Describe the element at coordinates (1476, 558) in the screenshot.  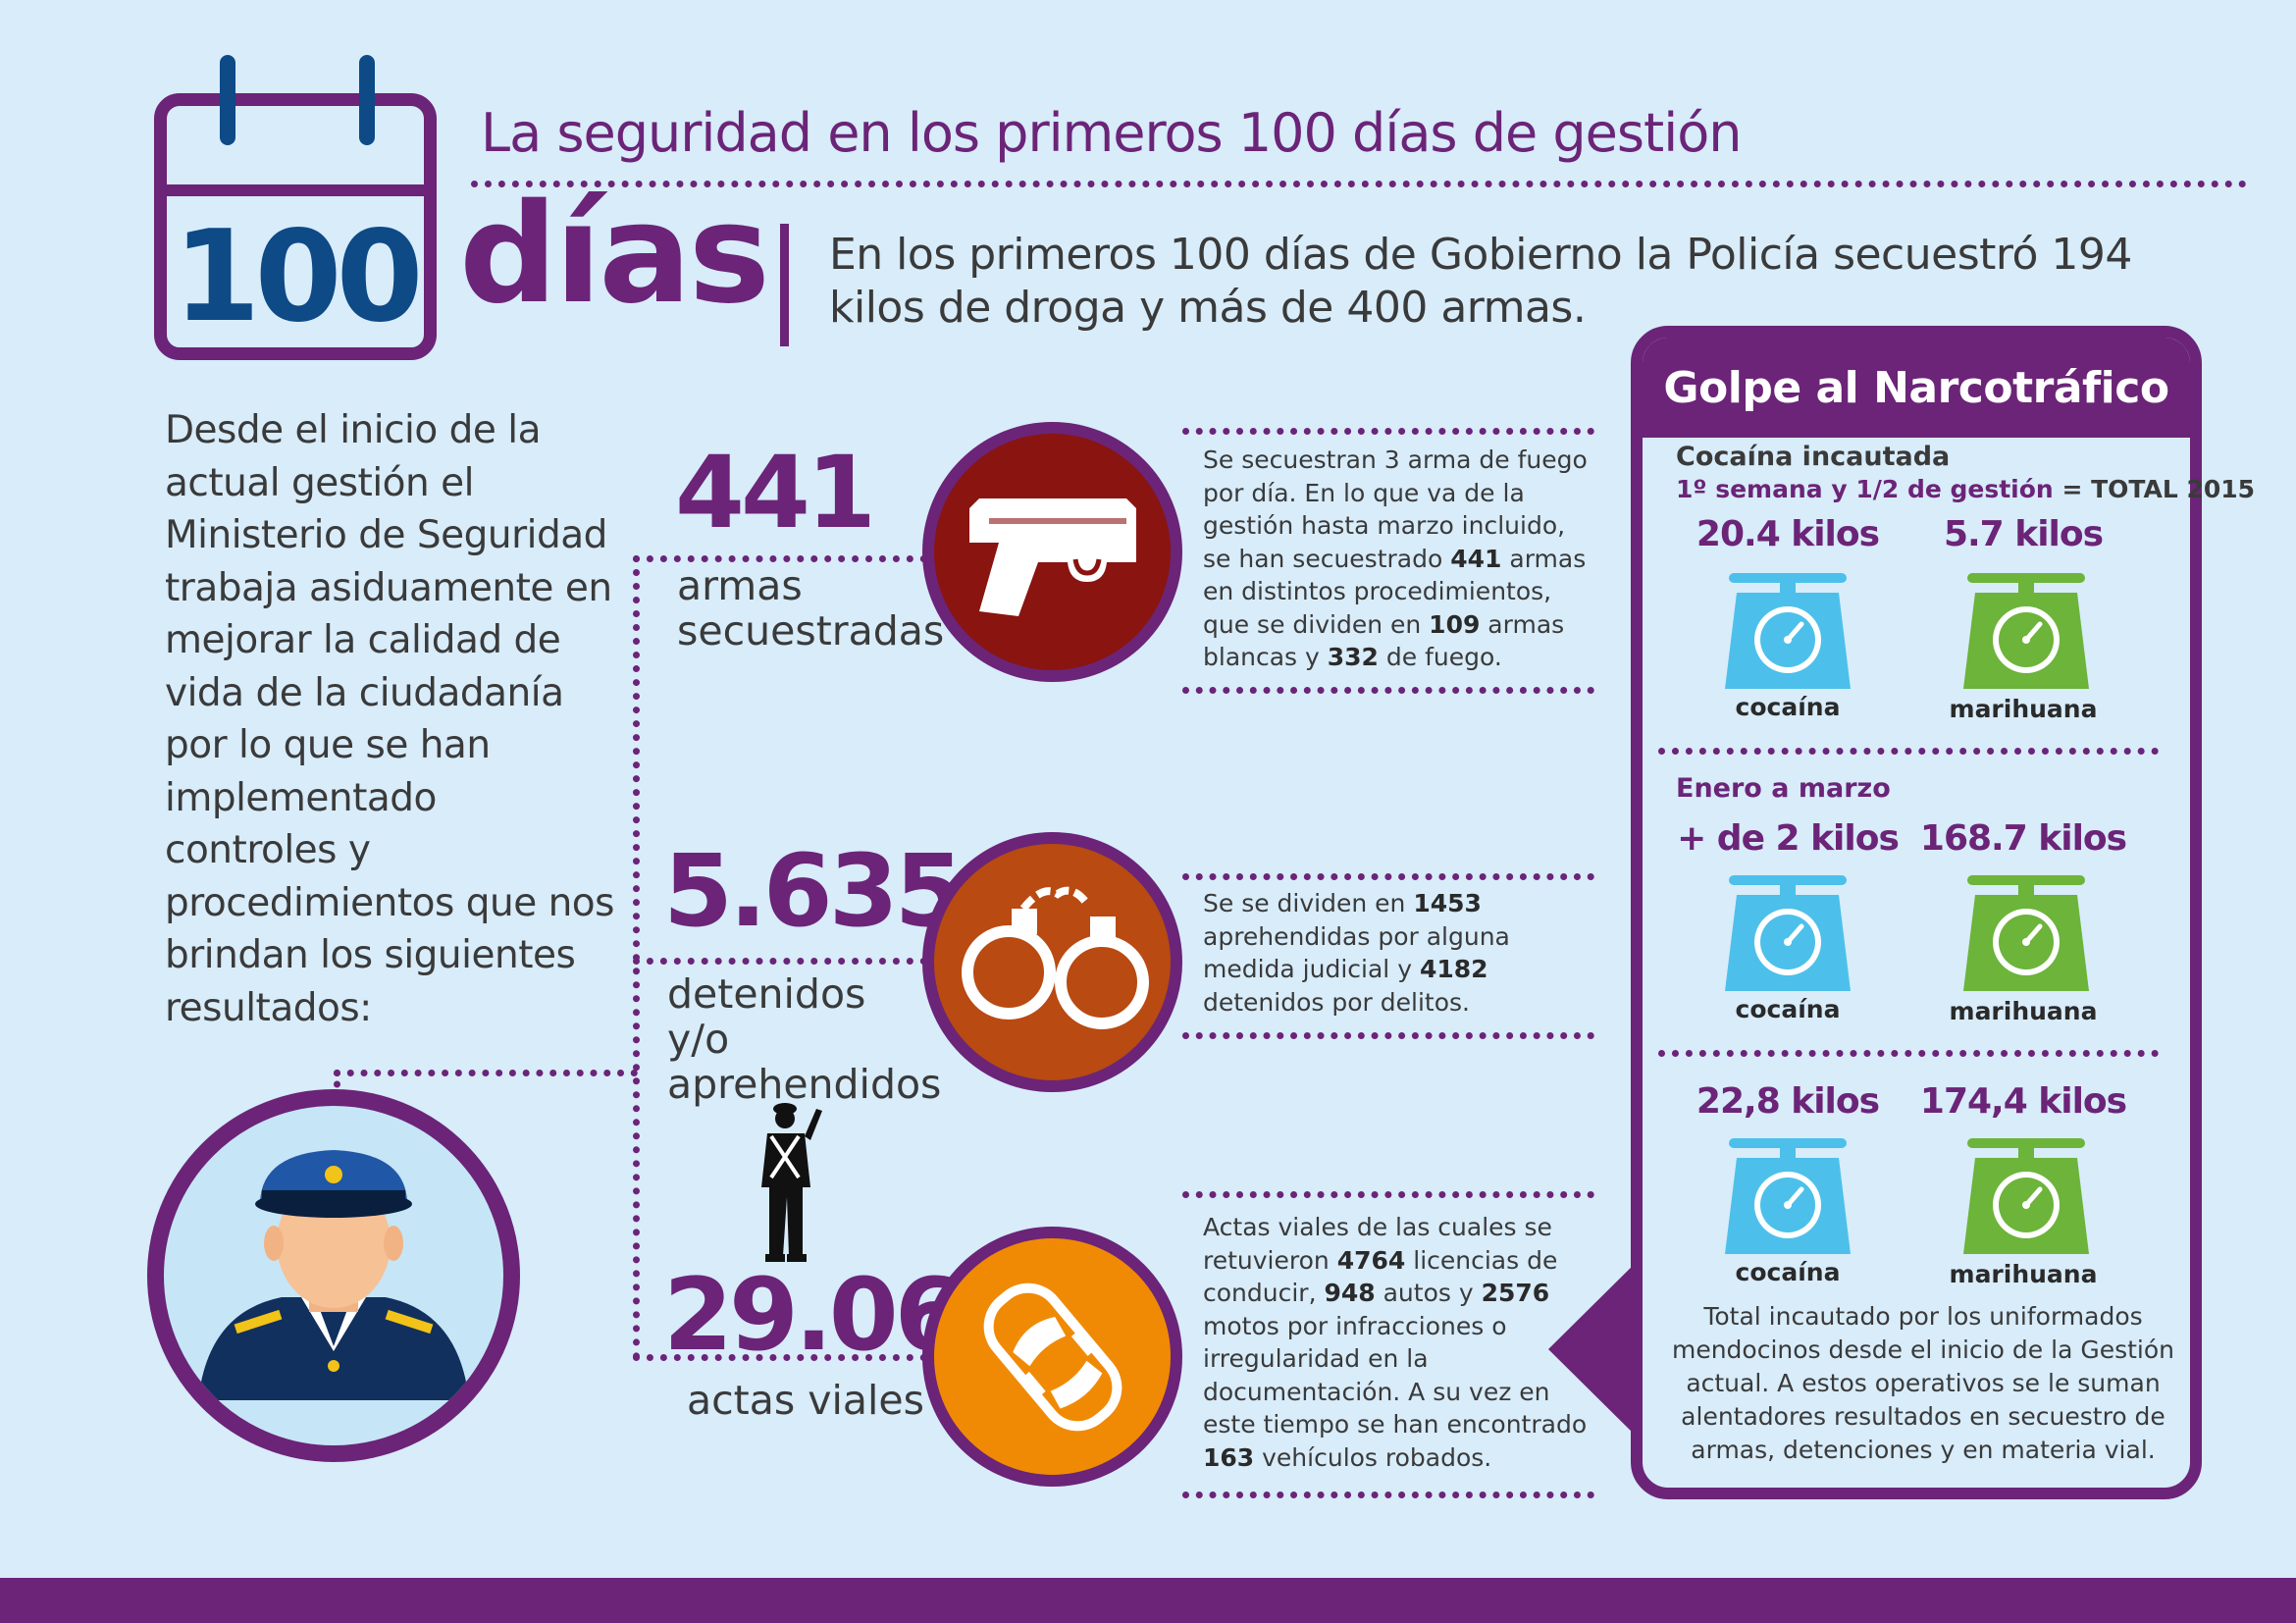
I see `desc-value: 441` at that location.